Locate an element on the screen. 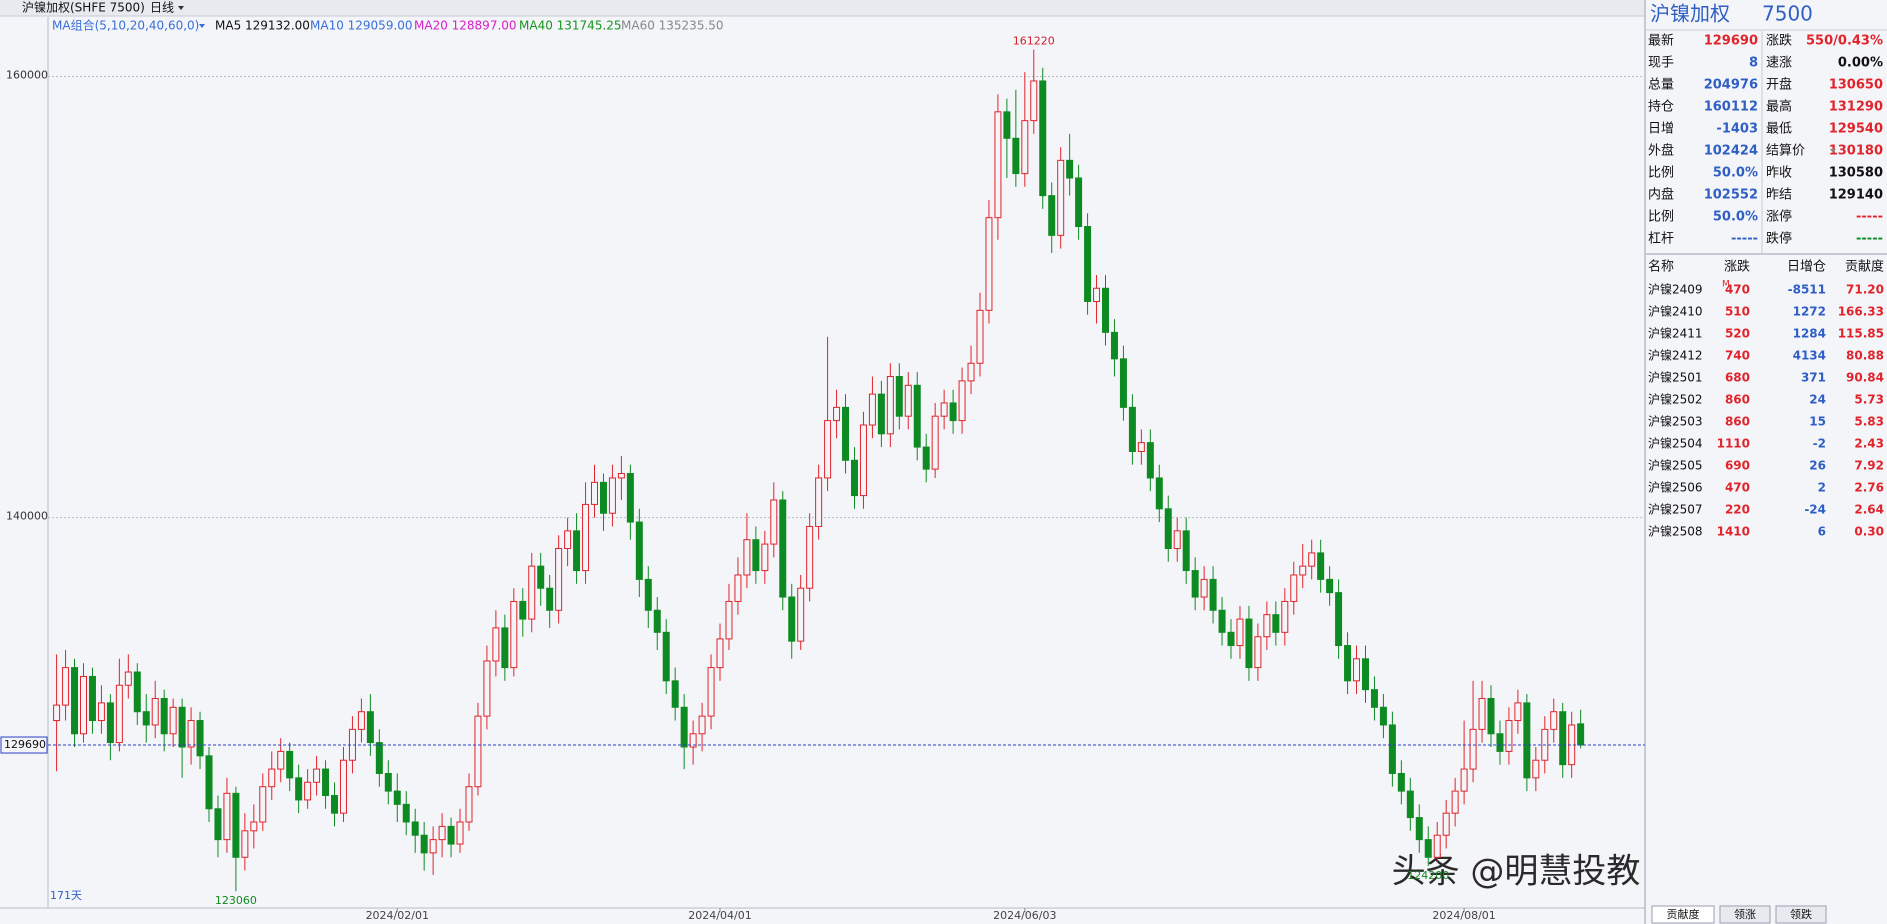  table-cell: 沪镍2502 is located at coordinates (1675, 400).